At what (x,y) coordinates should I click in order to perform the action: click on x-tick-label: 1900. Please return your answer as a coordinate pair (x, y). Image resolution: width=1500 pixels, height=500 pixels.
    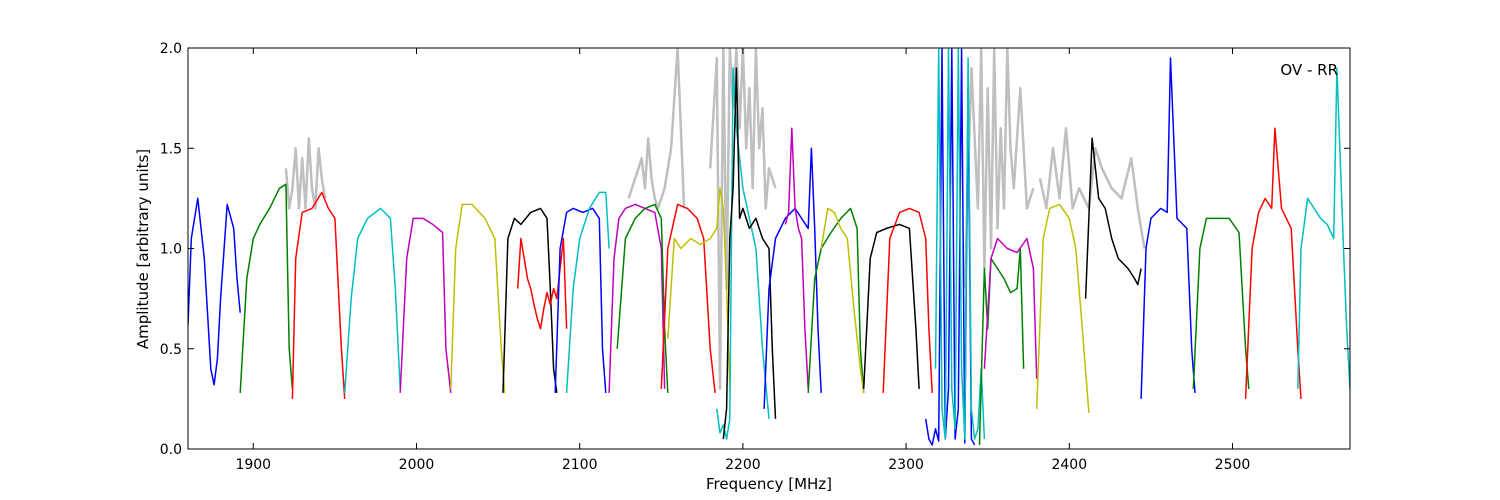
    Looking at the image, I should click on (253, 465).